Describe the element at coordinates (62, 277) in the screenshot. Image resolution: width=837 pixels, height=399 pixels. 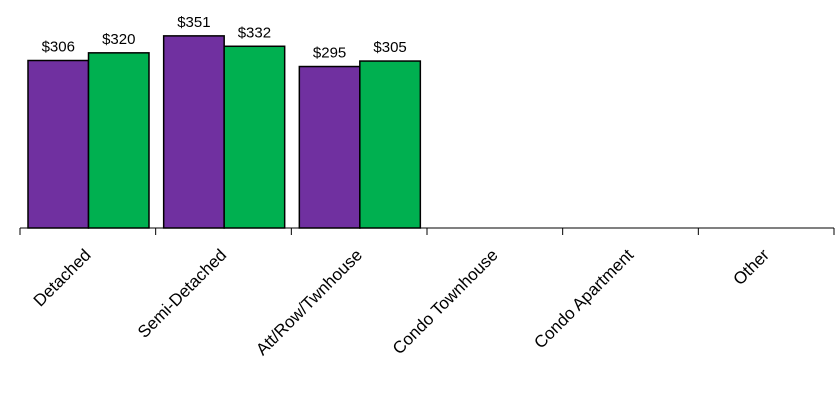
I see `category-label: Detached` at that location.